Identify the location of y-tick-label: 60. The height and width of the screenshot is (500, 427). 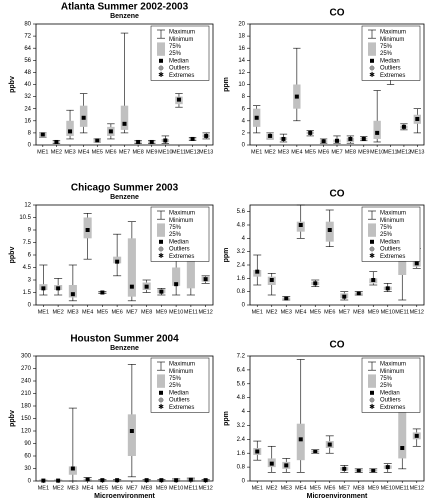
(27, 457).